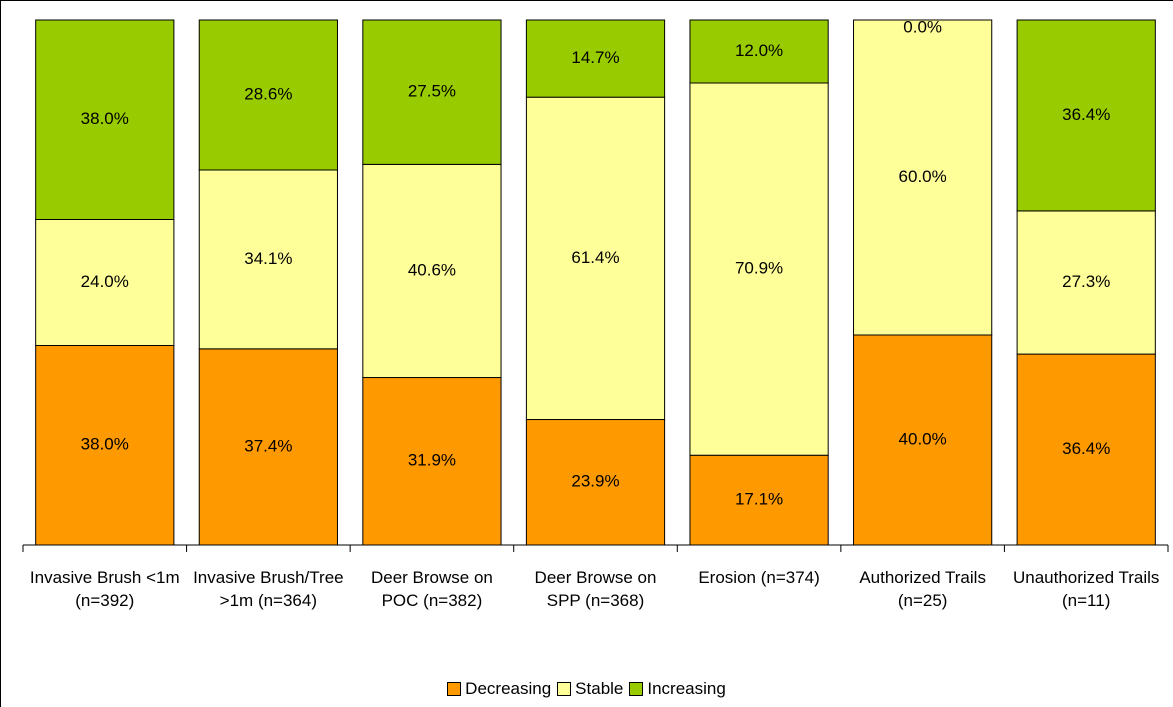 This screenshot has height=707, width=1173. I want to click on value-label: 14.7%, so click(595, 57).